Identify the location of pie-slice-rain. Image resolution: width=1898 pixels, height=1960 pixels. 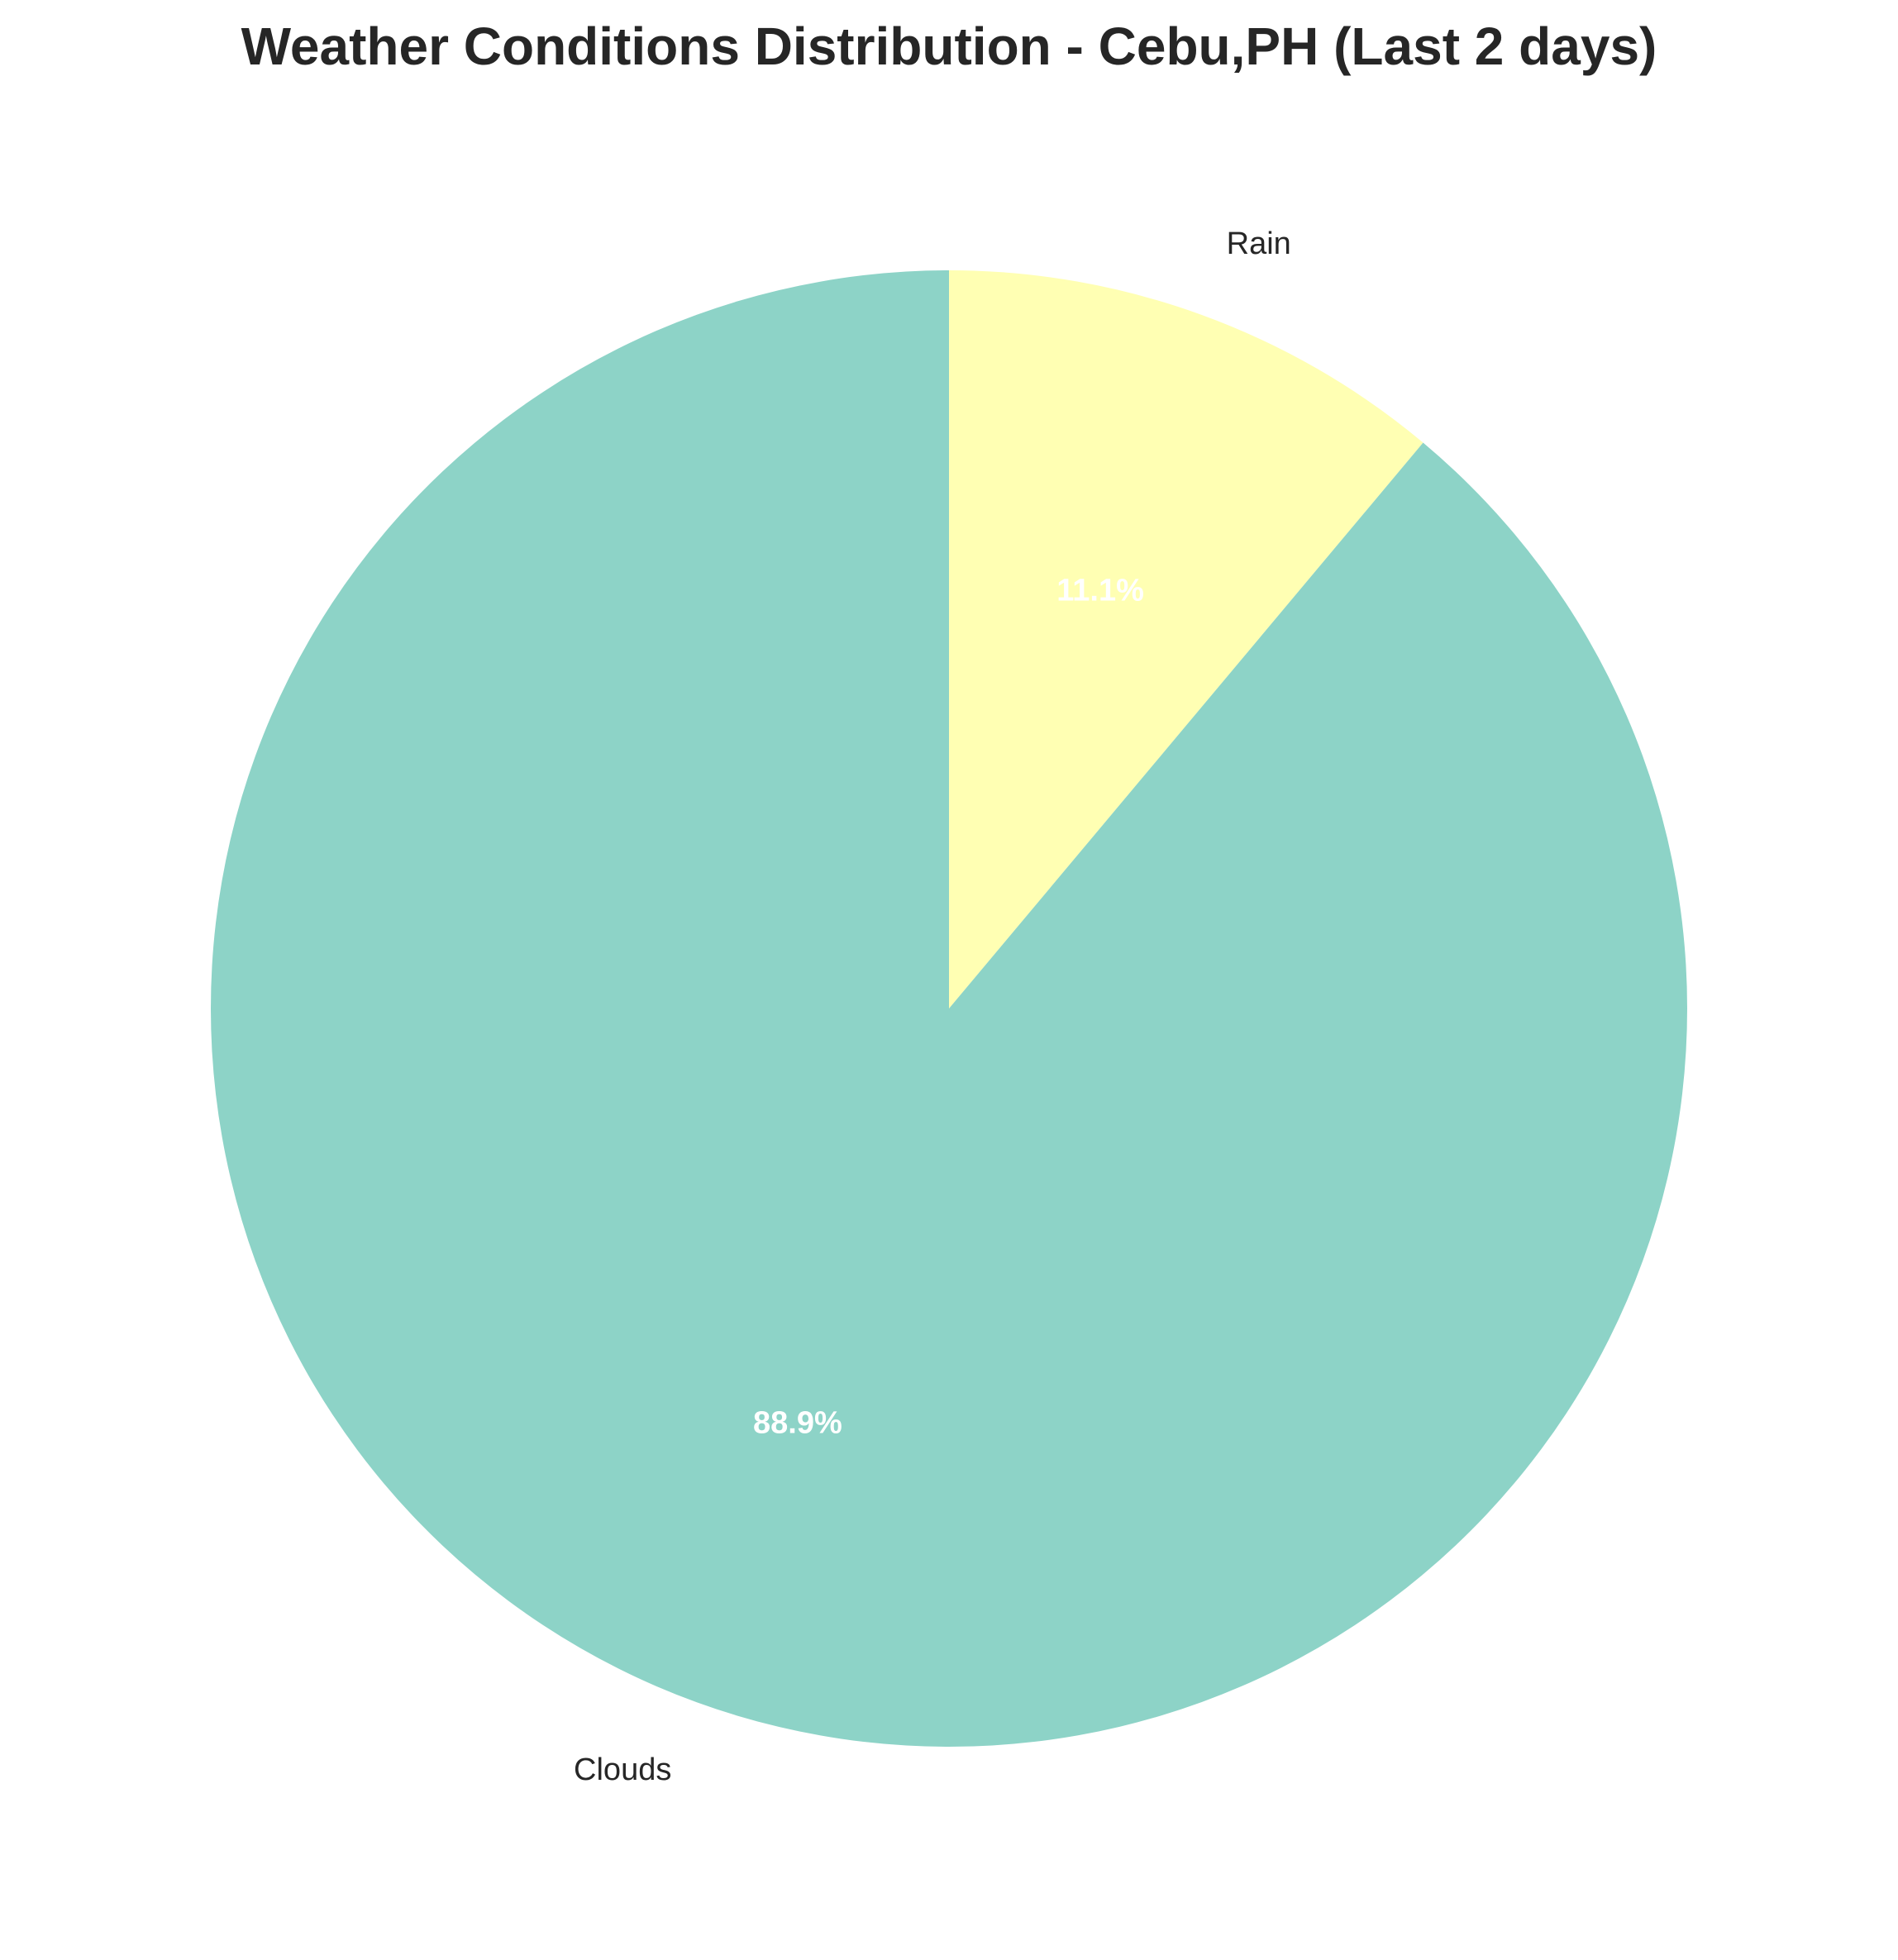
(1187, 639).